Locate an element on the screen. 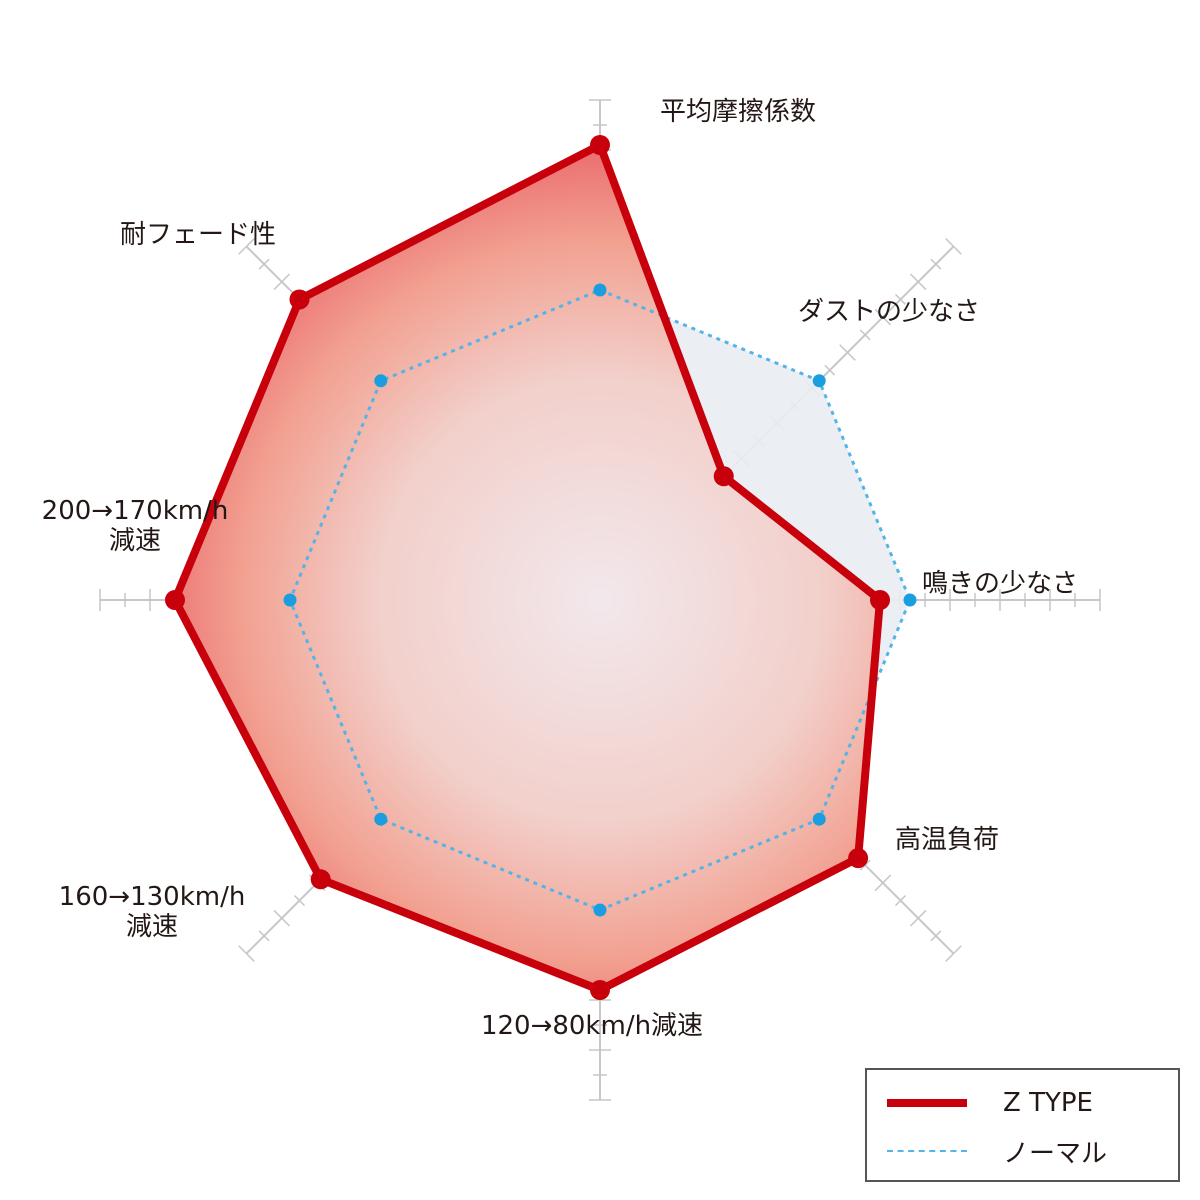 This screenshot has width=1200, height=1200. axis-label: 高温負荷 is located at coordinates (947, 840).